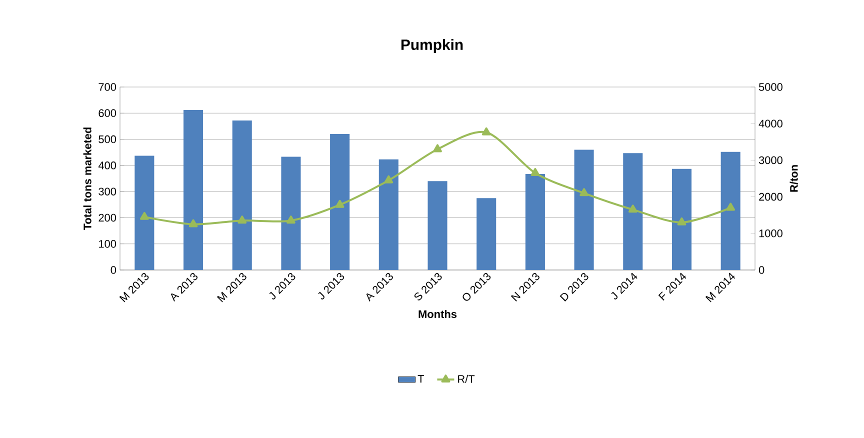 Image resolution: width=864 pixels, height=438 pixels. What do you see at coordinates (761, 270) in the screenshot?
I see `y2-tick-label: 0` at bounding box center [761, 270].